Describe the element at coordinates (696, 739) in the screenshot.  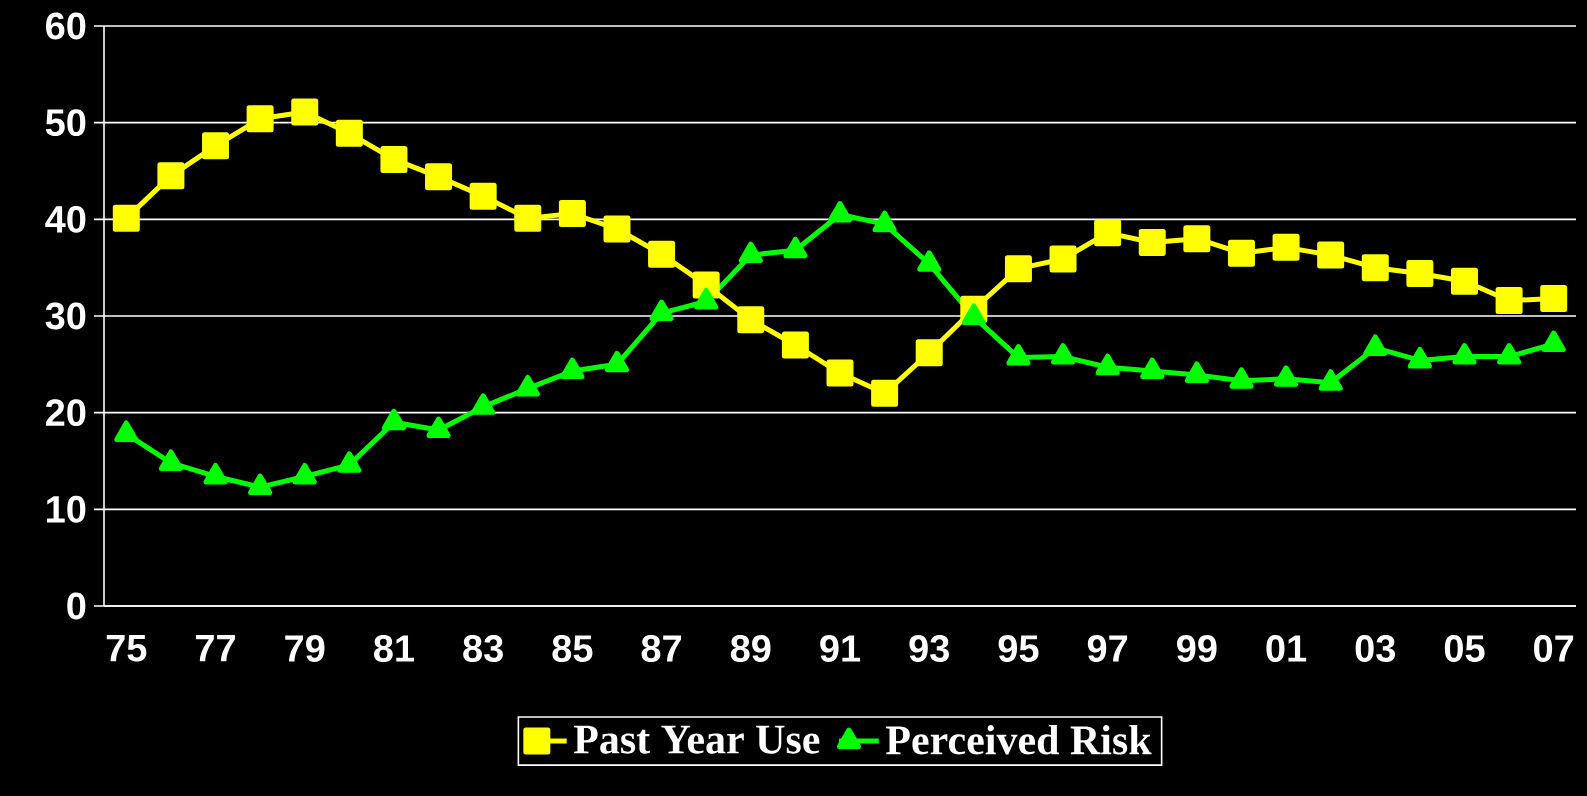
I see `legend-label: Past Year Use` at that location.